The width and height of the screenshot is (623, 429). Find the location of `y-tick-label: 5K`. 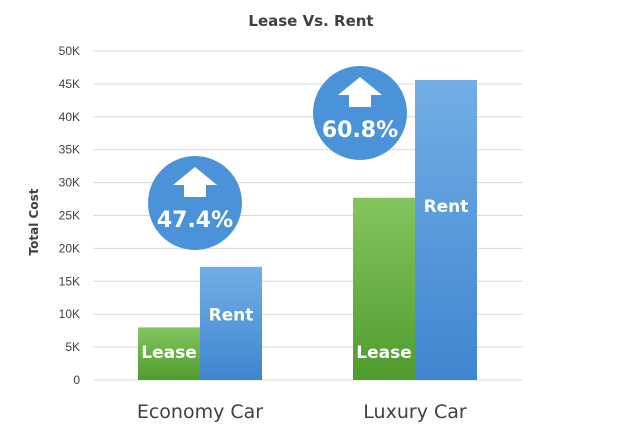

y-tick-label: 5K is located at coordinates (72, 347).